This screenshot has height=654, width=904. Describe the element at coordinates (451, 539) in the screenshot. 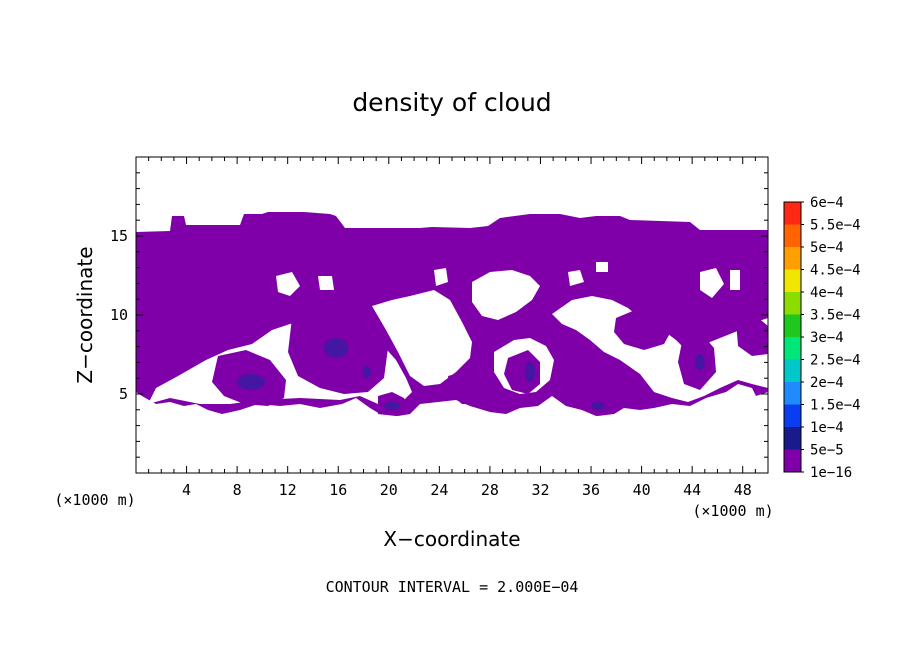

I see `x-axis-title: X−coordinate` at that location.